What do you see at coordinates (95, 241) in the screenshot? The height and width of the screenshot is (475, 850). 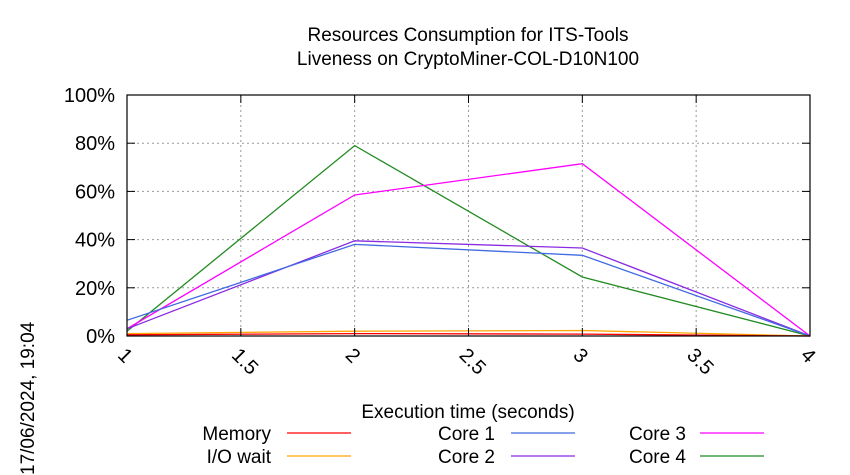 I see `y-tick-label: 40%` at bounding box center [95, 241].